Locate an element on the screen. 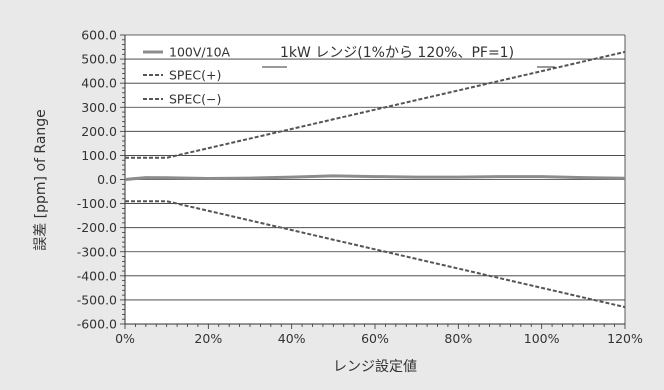 The height and width of the screenshot is (390, 664). x-tick-labels: 0% 20% 40% 60% 80% 100% 120% is located at coordinates (379, 338).